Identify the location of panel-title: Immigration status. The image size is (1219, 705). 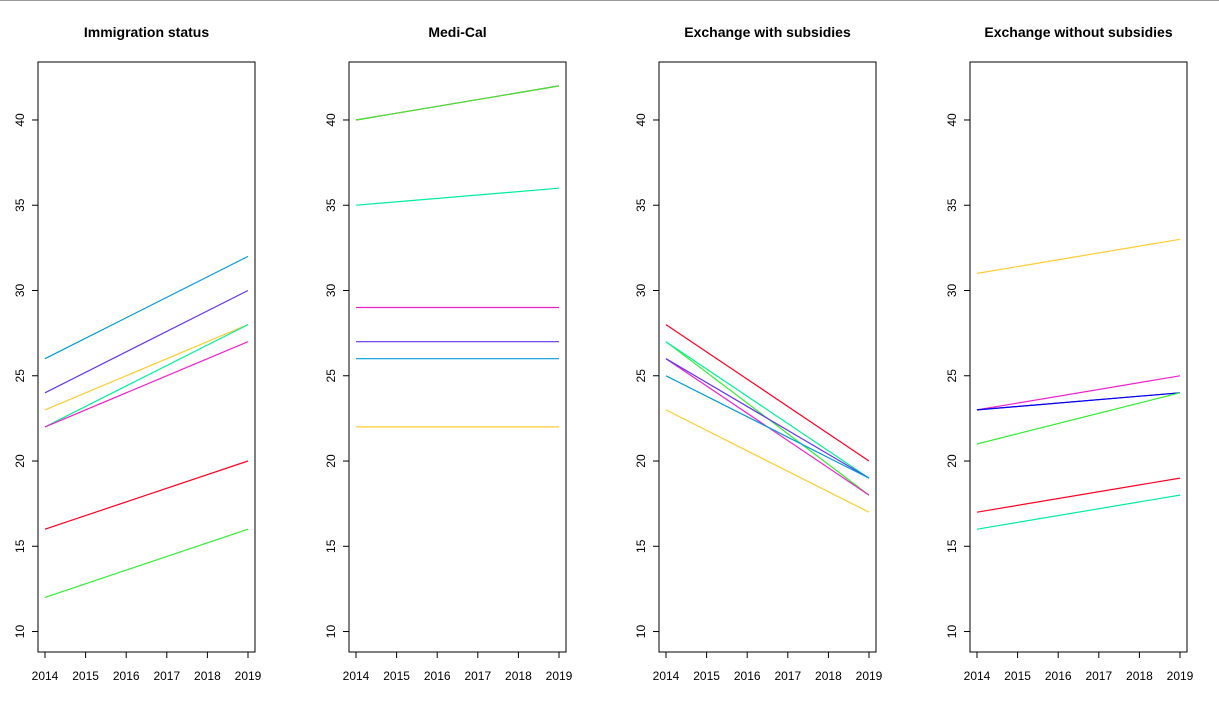
(146, 32).